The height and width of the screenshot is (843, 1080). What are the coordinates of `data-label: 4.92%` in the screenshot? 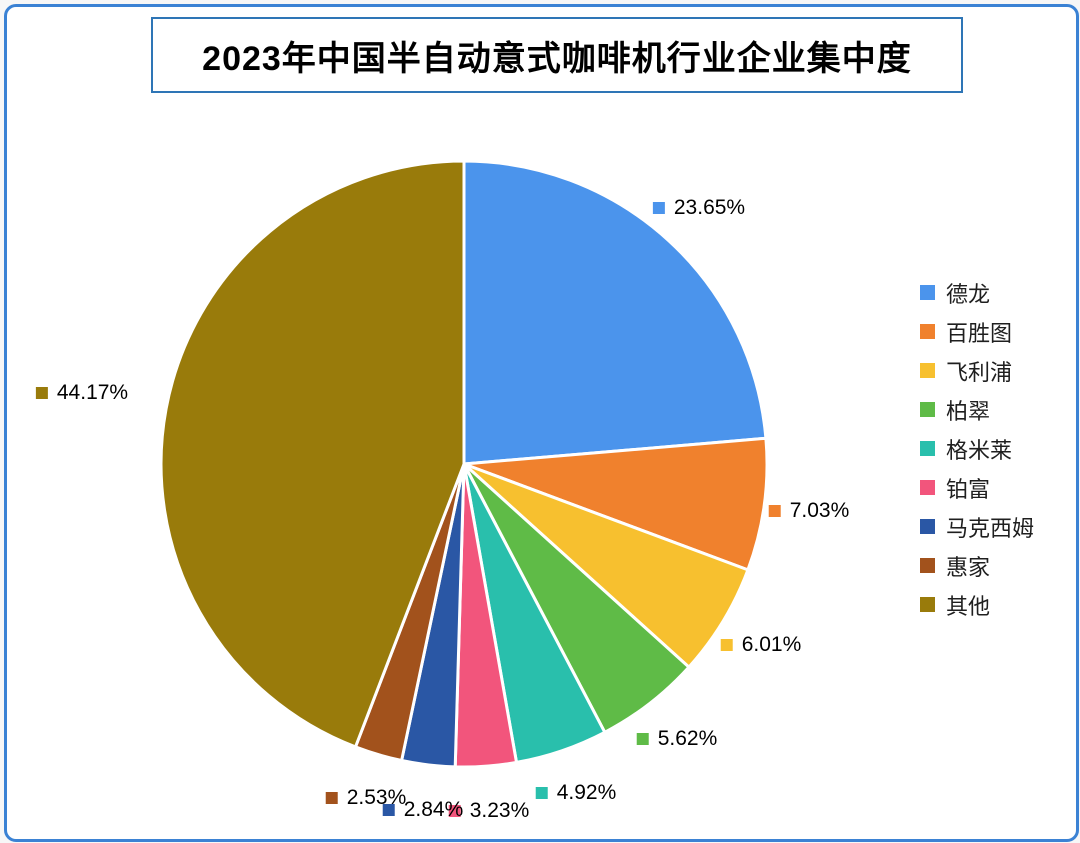 It's located at (576, 793).